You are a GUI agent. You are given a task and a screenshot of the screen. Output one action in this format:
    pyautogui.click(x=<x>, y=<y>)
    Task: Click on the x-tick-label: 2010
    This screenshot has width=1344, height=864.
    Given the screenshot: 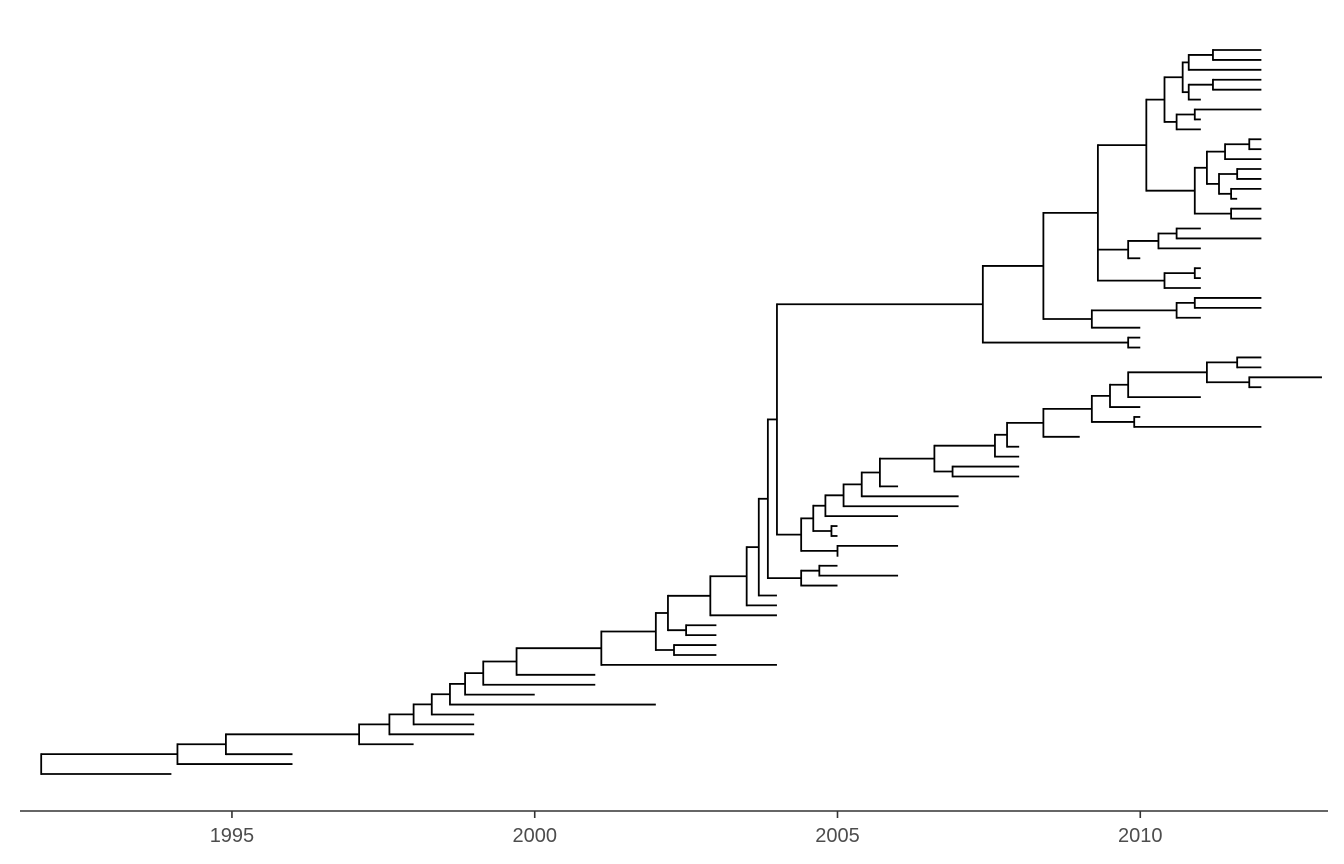 What is the action you would take?
    pyautogui.click(x=1140, y=836)
    